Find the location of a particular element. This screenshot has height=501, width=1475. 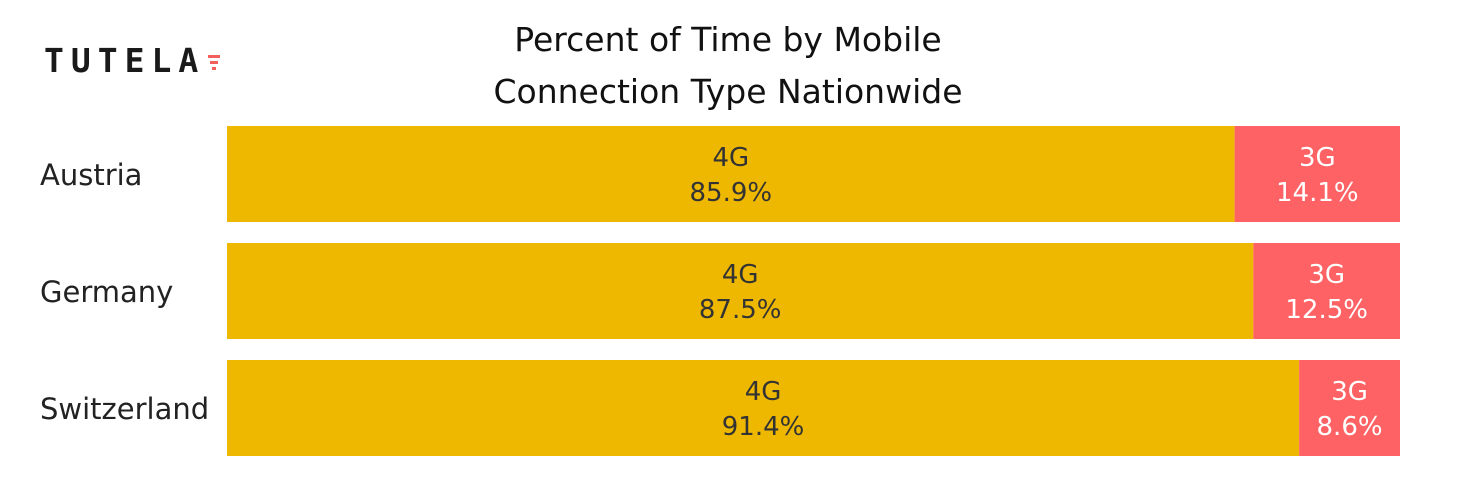

category-label-germany: Germany is located at coordinates (106, 292).